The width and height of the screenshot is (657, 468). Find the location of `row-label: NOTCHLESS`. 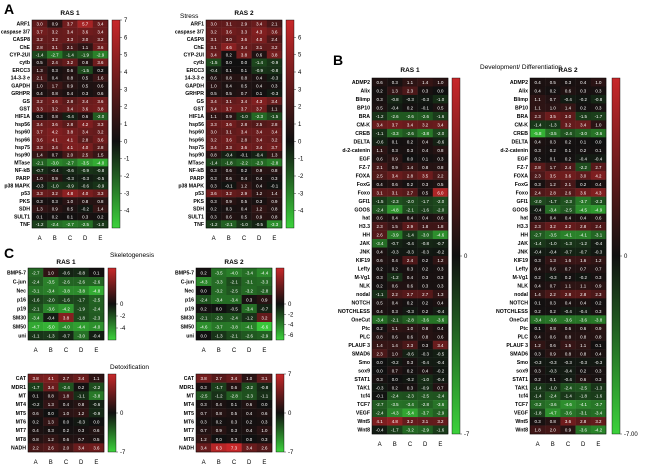

row-label: NOTCHLESS is located at coordinates (354, 312).